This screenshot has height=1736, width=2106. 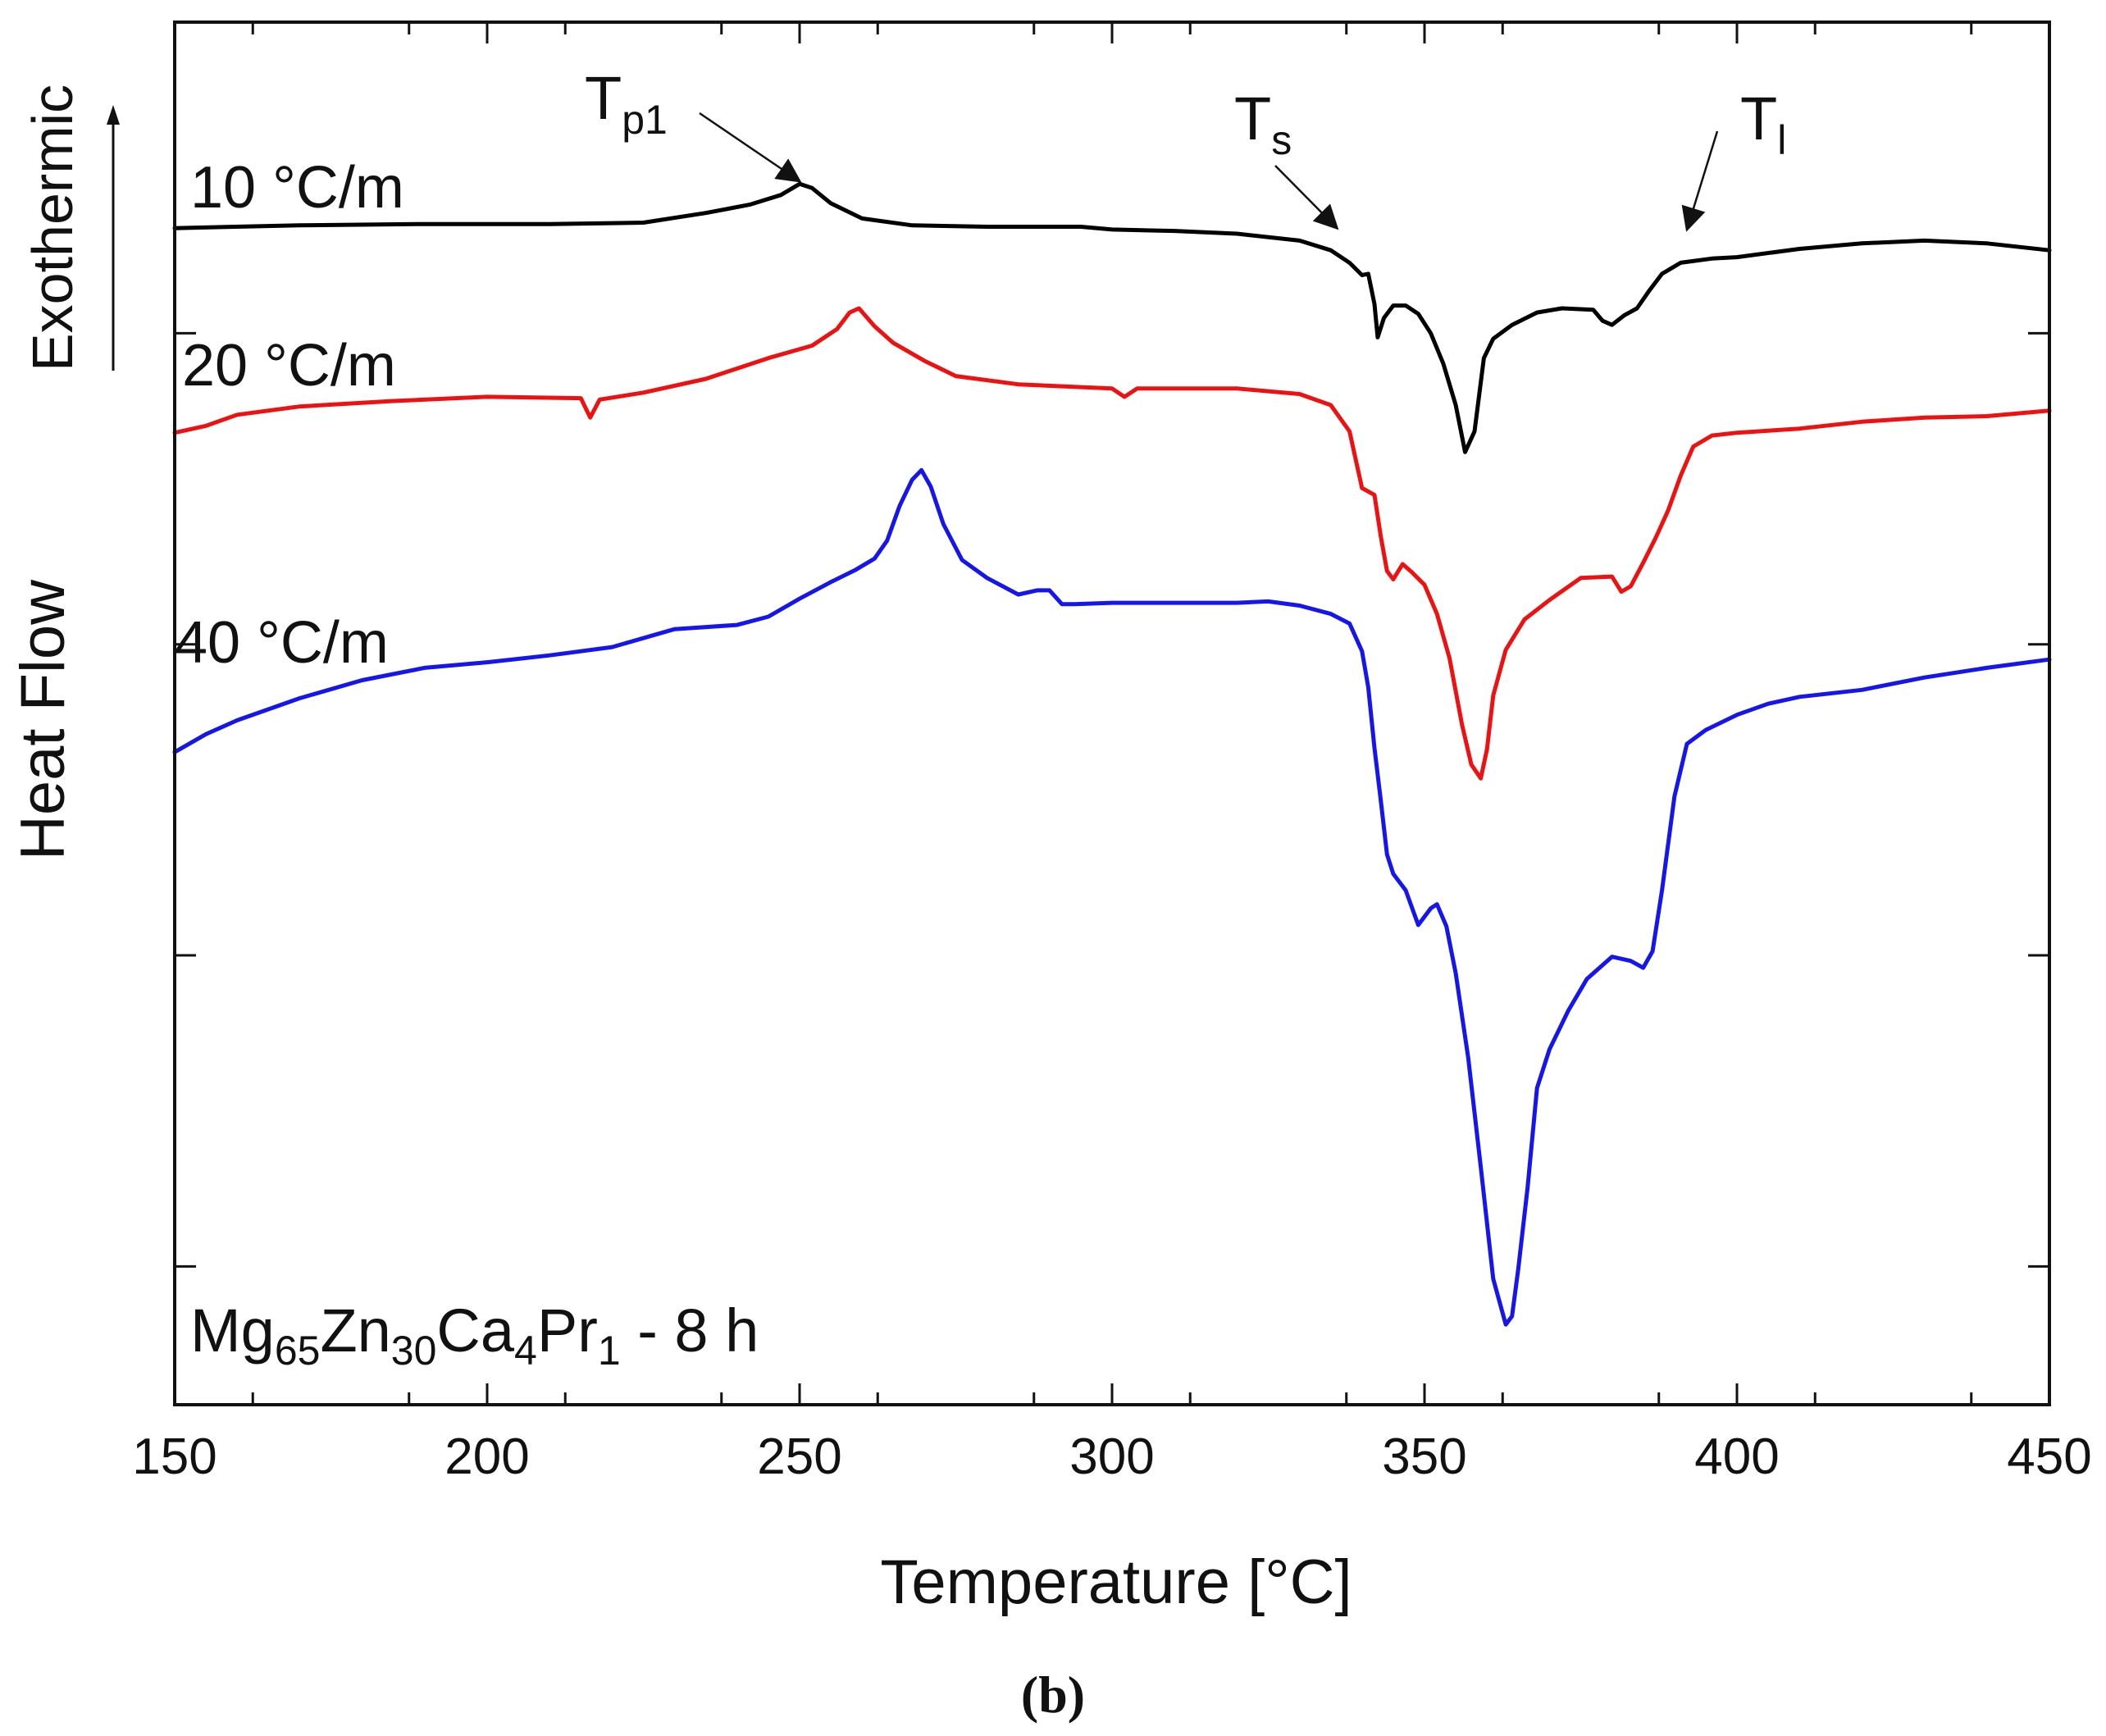 What do you see at coordinates (1781, 140) in the screenshot?
I see `annotation-tl-sub: l` at bounding box center [1781, 140].